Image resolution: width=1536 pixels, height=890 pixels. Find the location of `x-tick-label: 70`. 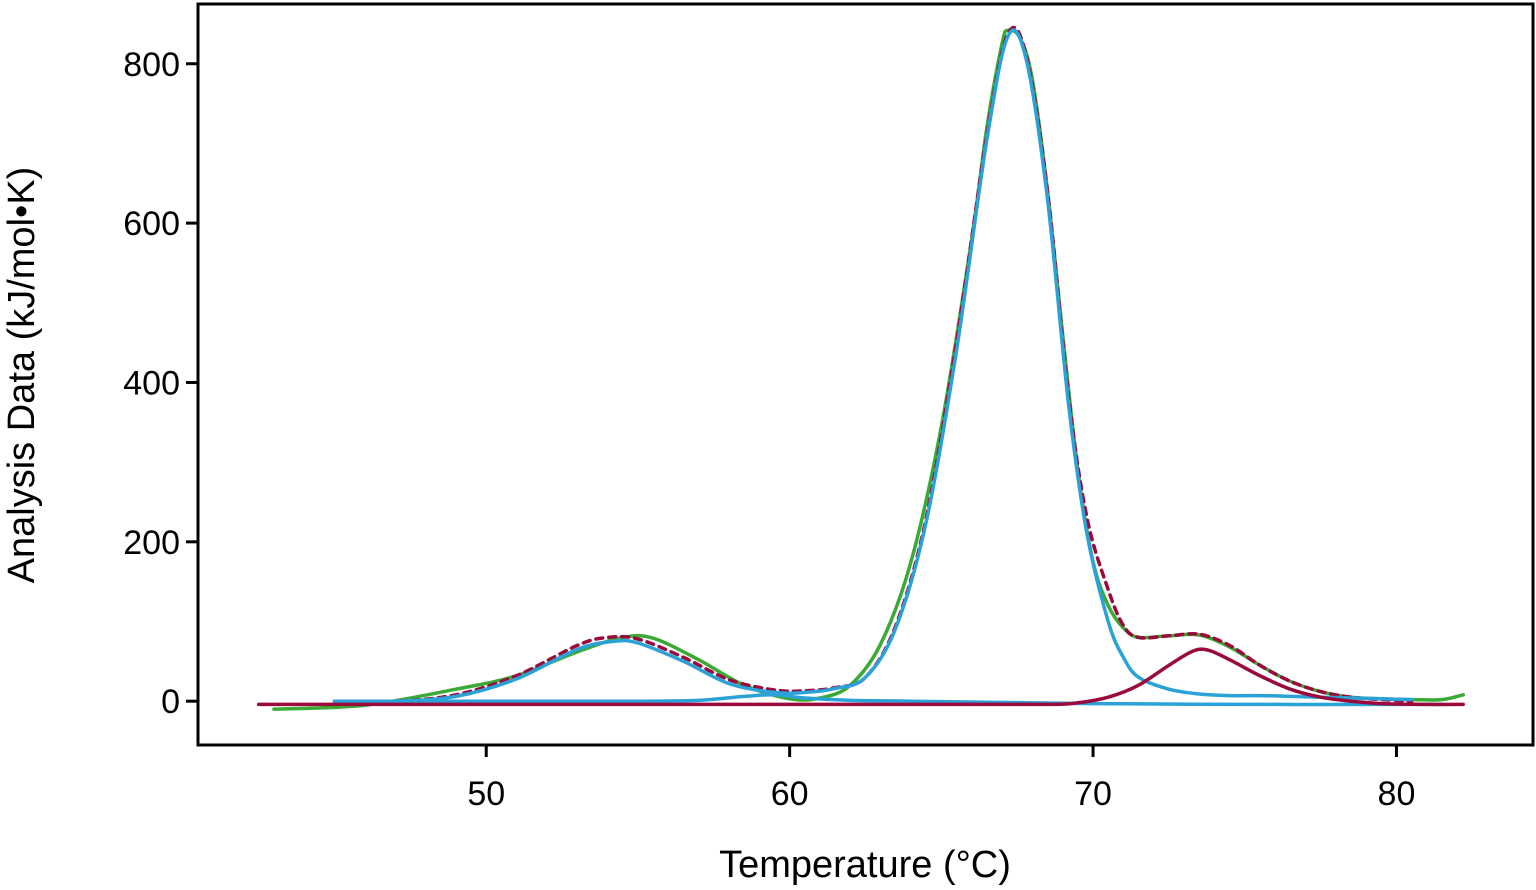

x-tick-label: 70 is located at coordinates (1093, 794).